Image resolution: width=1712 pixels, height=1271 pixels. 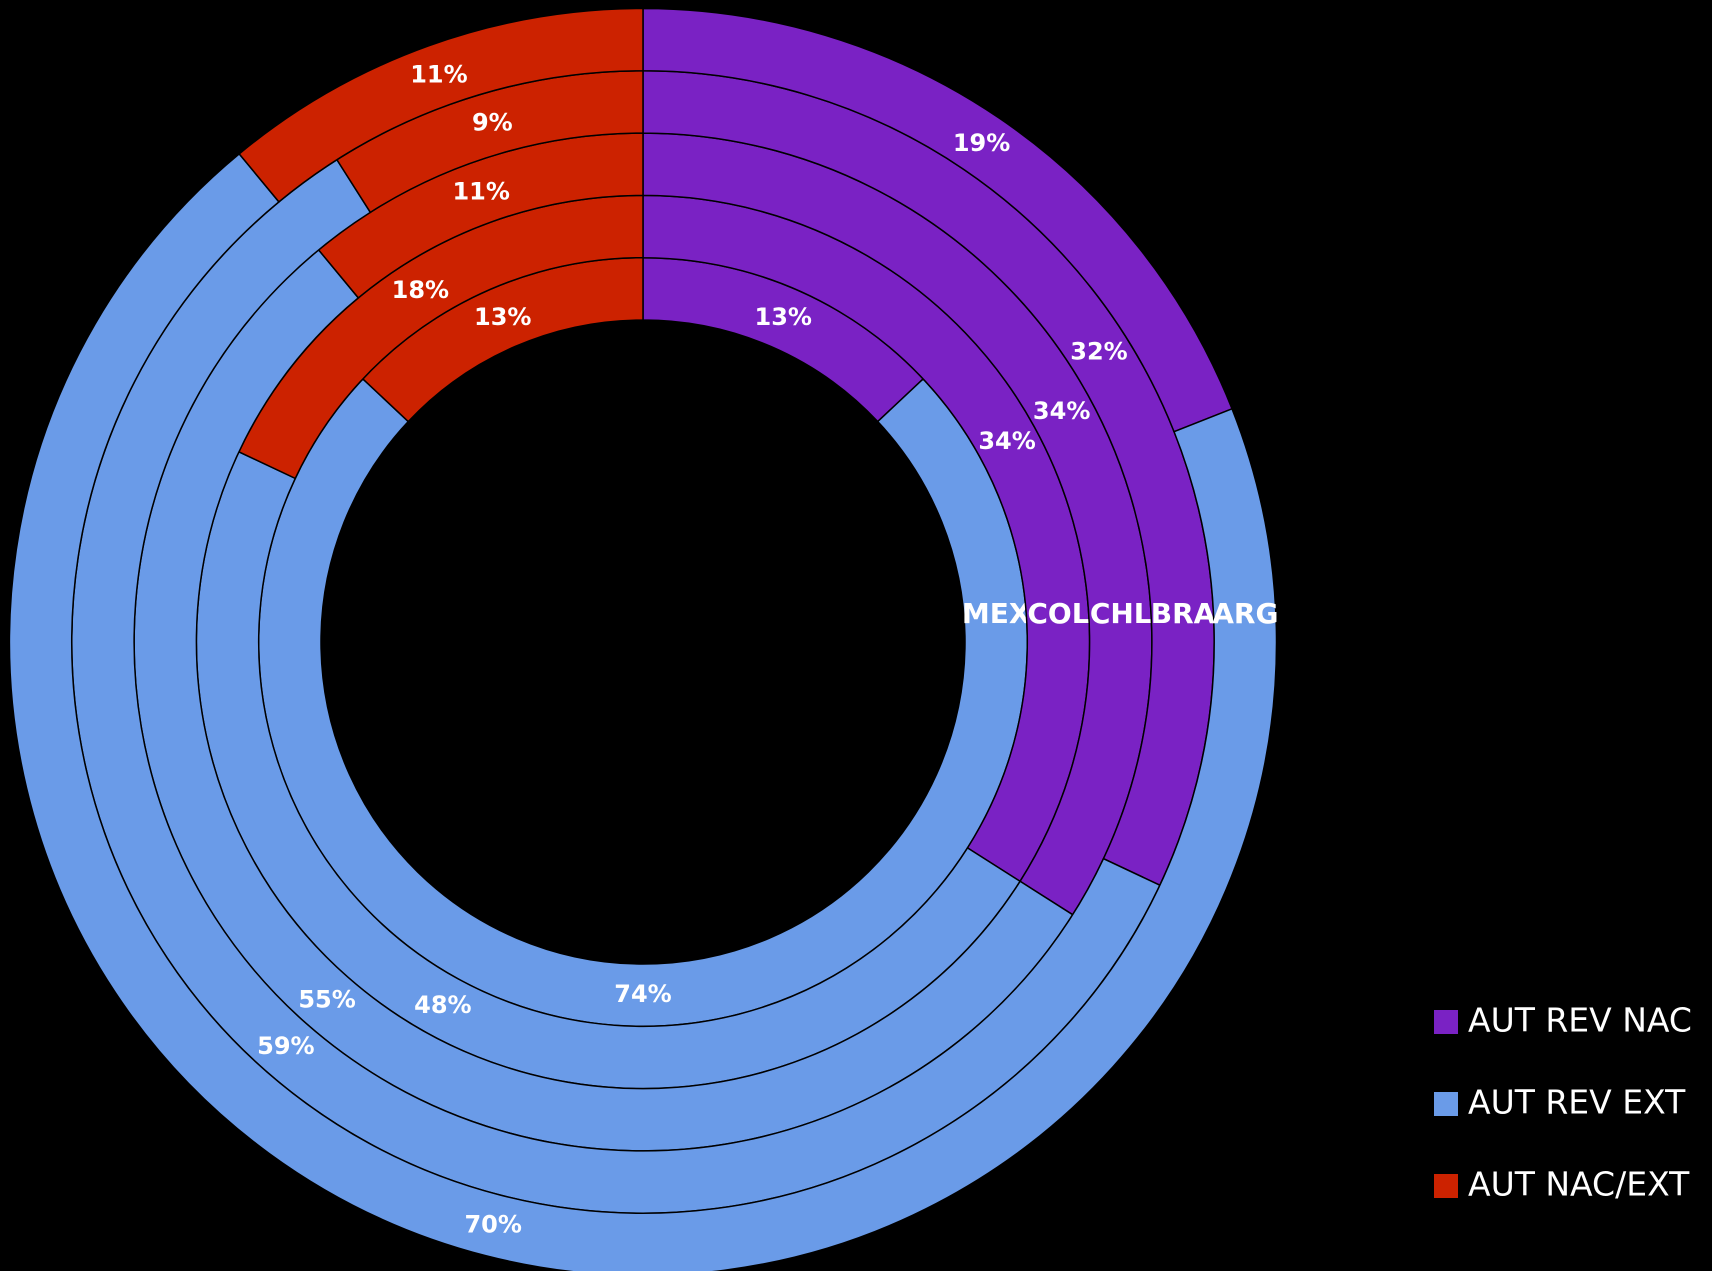 I want to click on legend-label: AUT REV EXT, so click(x=1577, y=1102).